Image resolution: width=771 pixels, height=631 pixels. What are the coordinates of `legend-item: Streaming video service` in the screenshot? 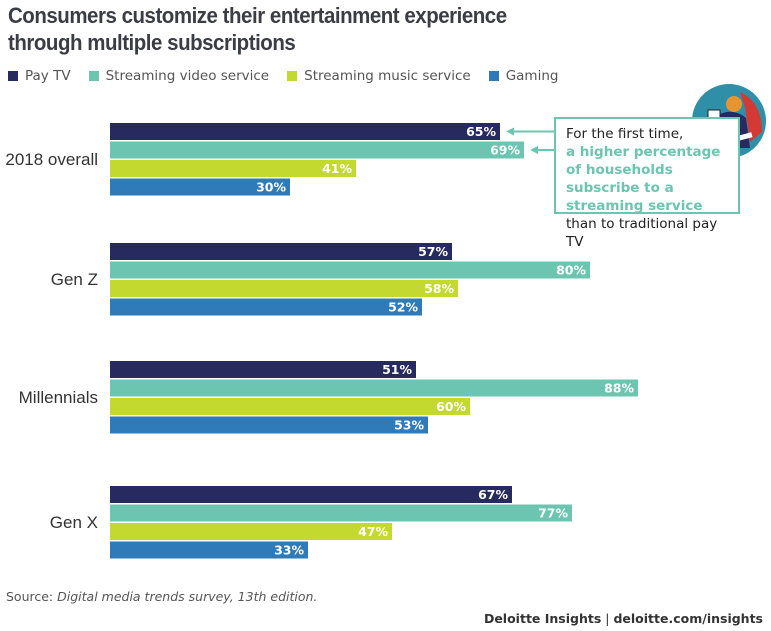 It's located at (179, 76).